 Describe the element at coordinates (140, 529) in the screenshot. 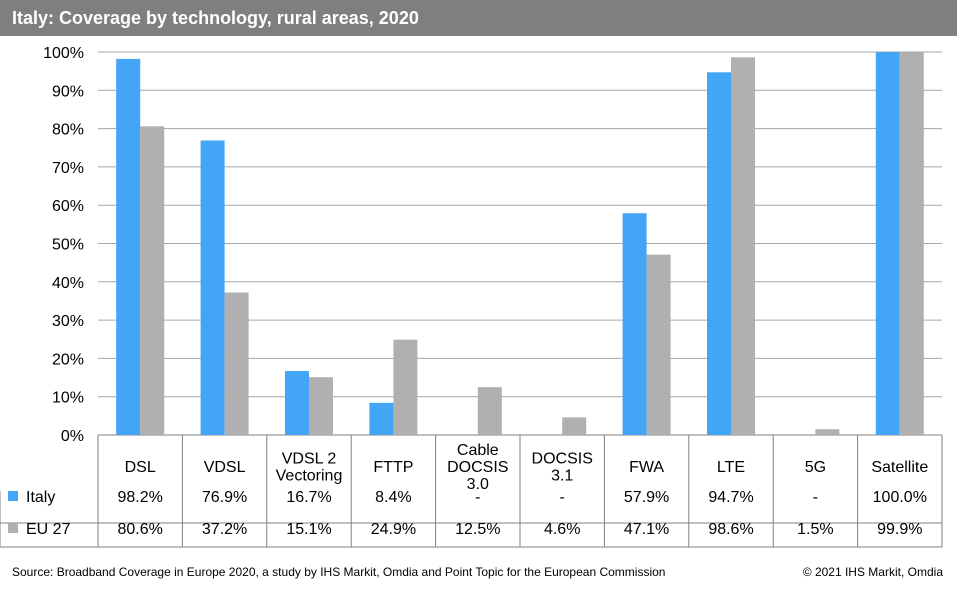

I see `data-label: 80.6%` at that location.